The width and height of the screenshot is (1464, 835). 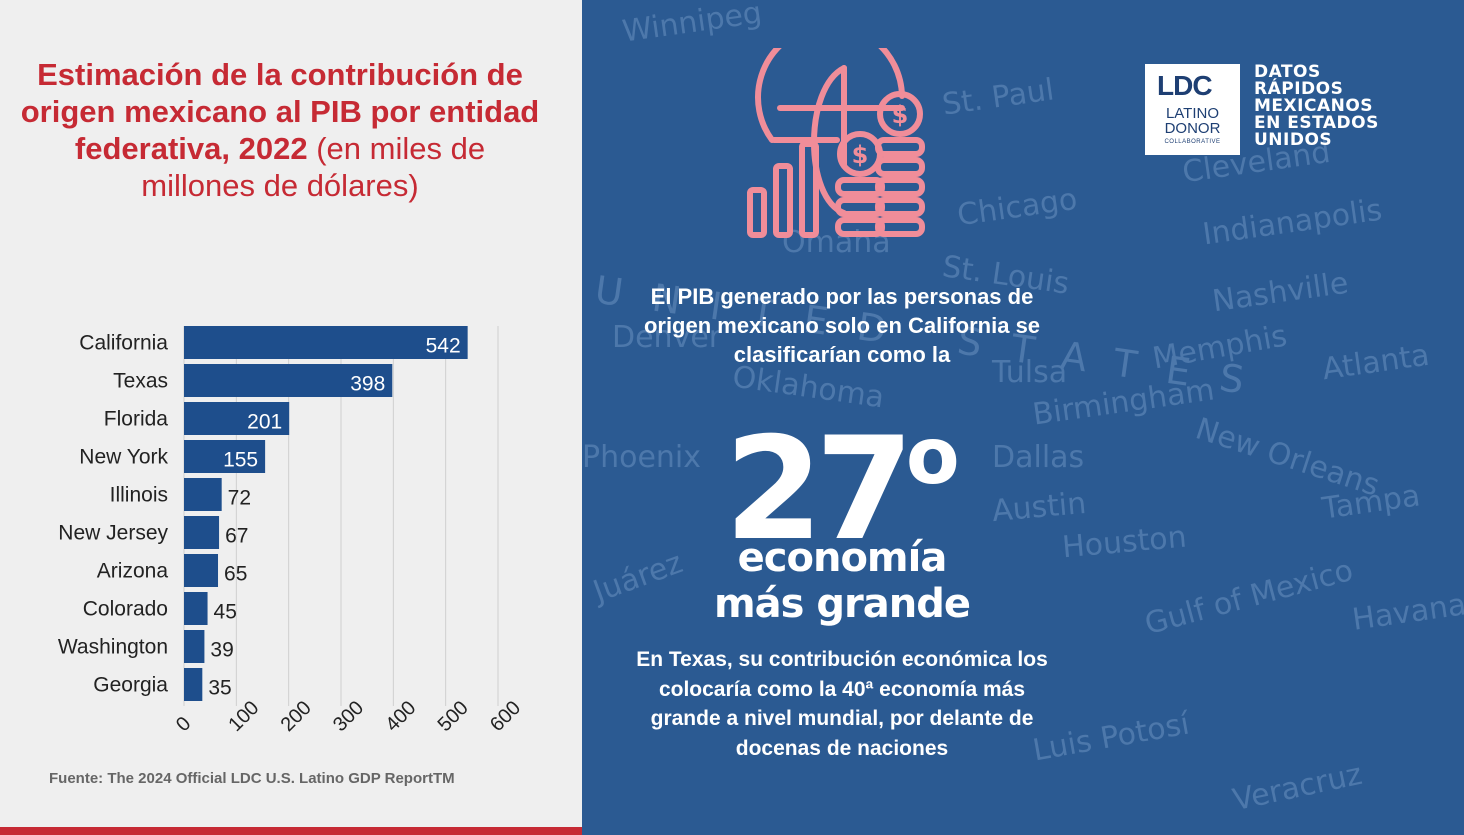 I want to click on logo-line-collaborative: COLLABORATIVE, so click(x=1192, y=142).